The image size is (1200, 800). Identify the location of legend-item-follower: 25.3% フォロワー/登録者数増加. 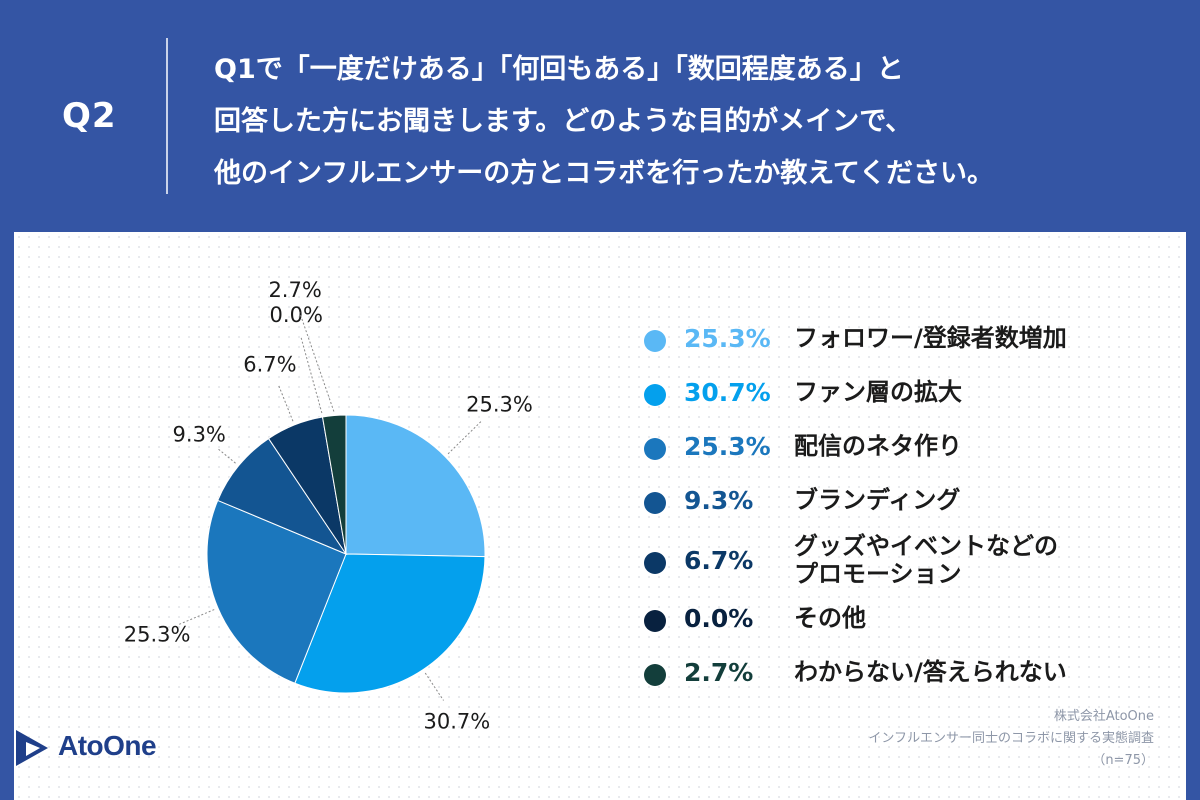
(884, 341).